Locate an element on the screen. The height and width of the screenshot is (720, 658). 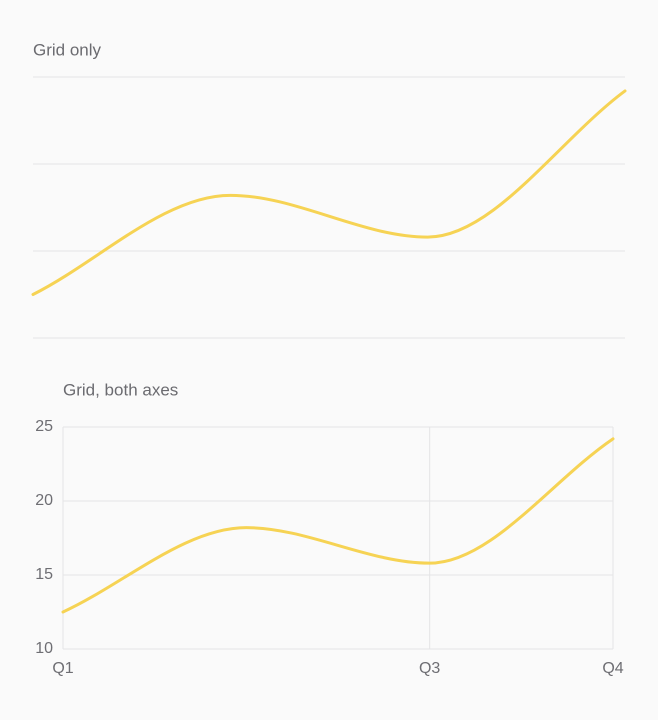
x-tick-label: Q1 is located at coordinates (62, 668).